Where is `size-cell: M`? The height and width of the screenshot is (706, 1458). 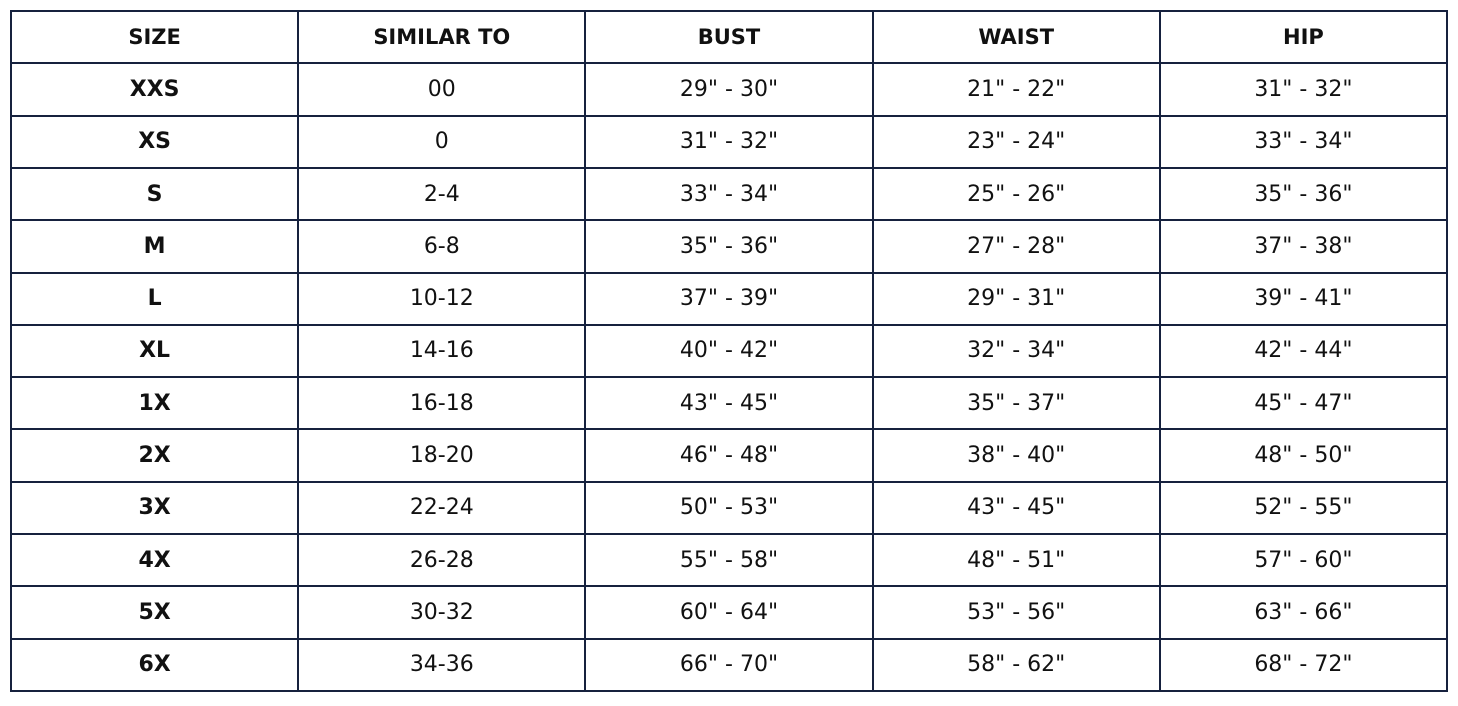
size-cell: M is located at coordinates (155, 246).